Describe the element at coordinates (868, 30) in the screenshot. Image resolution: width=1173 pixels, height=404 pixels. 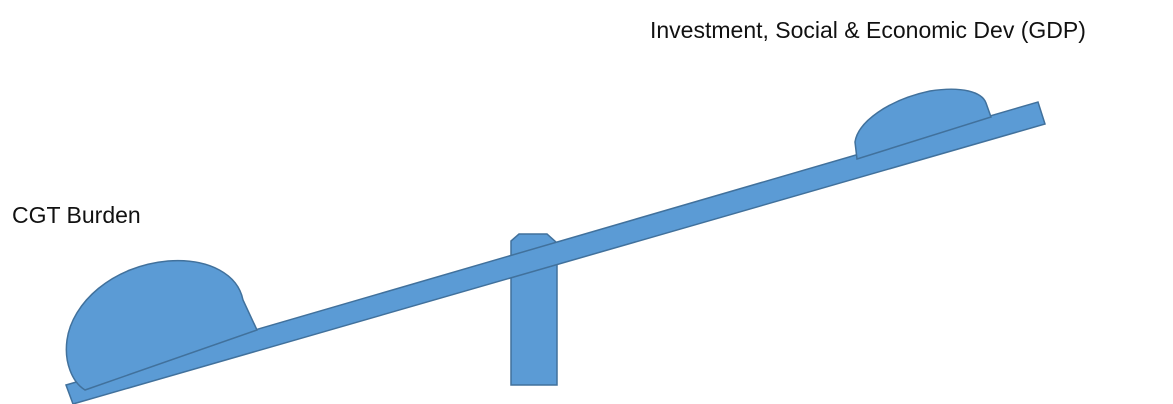
I see `label-investment-gdp: Investment, Social & Economic Dev (GDP)` at that location.